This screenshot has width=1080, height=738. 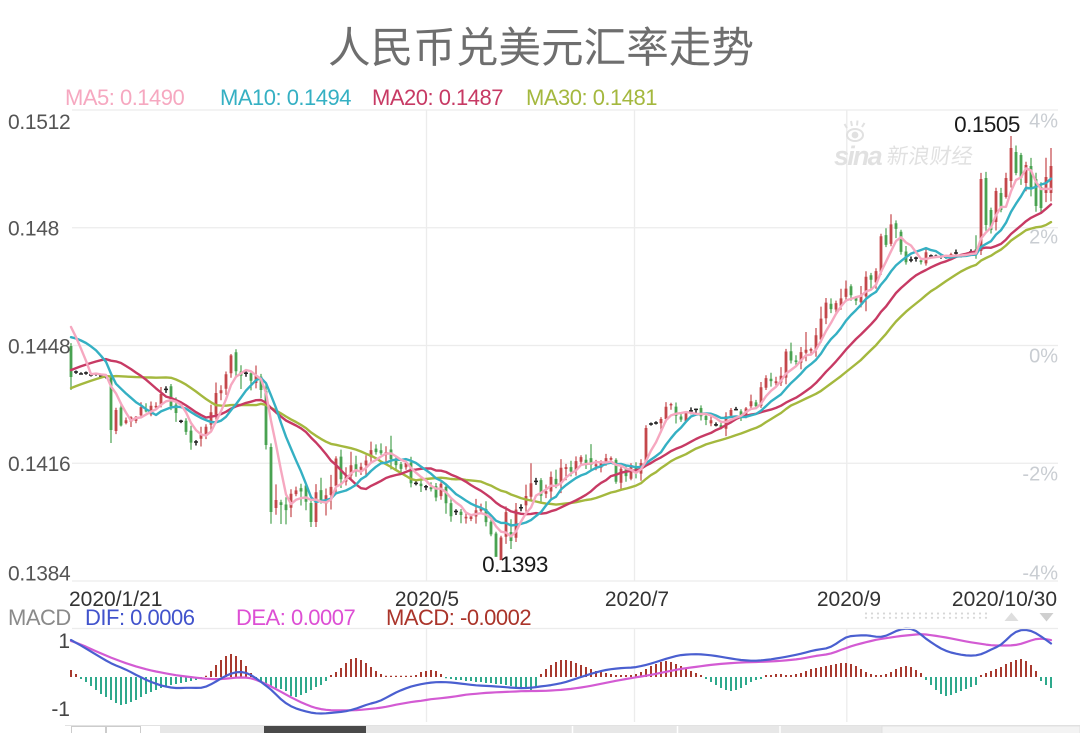 What do you see at coordinates (1043, 357) in the screenshot?
I see `svg-text: 0%` at bounding box center [1043, 357].